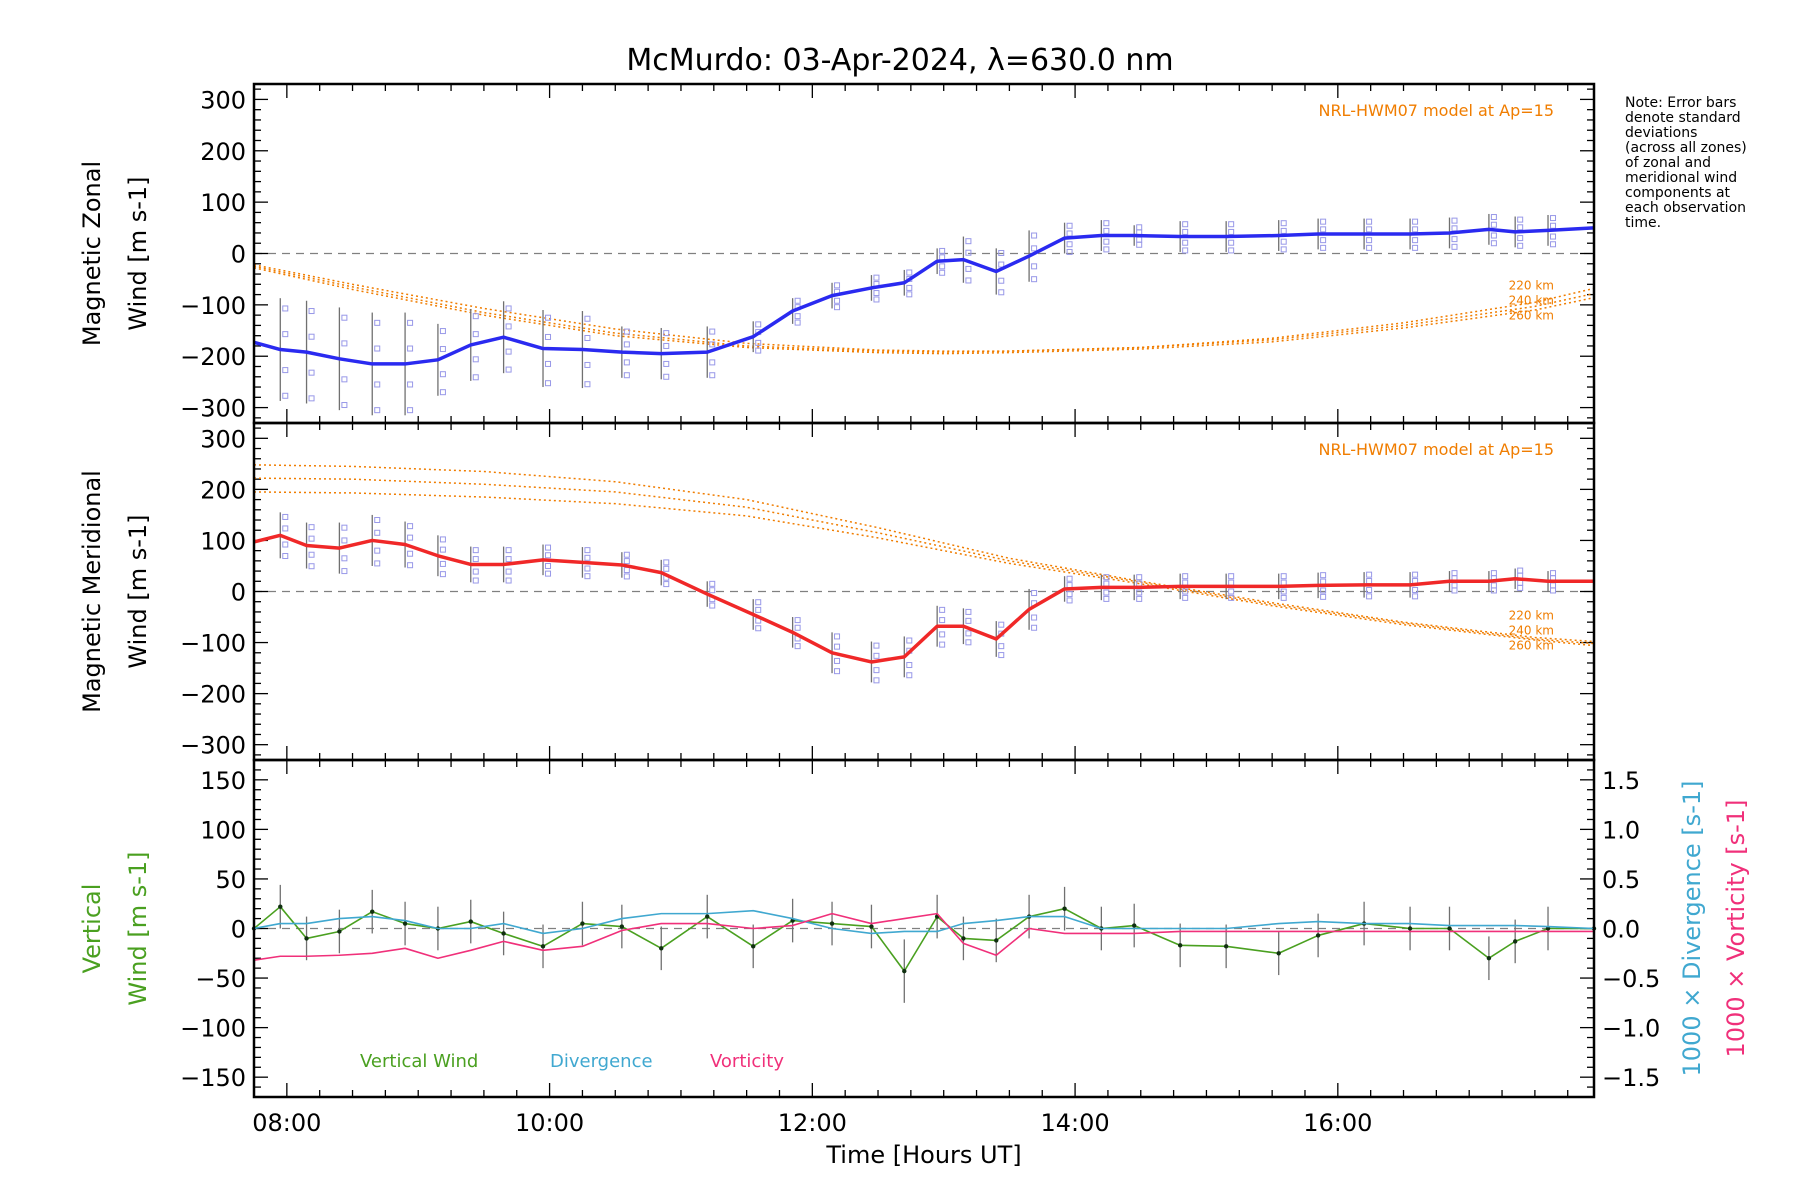 The height and width of the screenshot is (1200, 1800). What do you see at coordinates (1074, 1123) in the screenshot?
I see `x-tick-label: 14:00` at bounding box center [1074, 1123].